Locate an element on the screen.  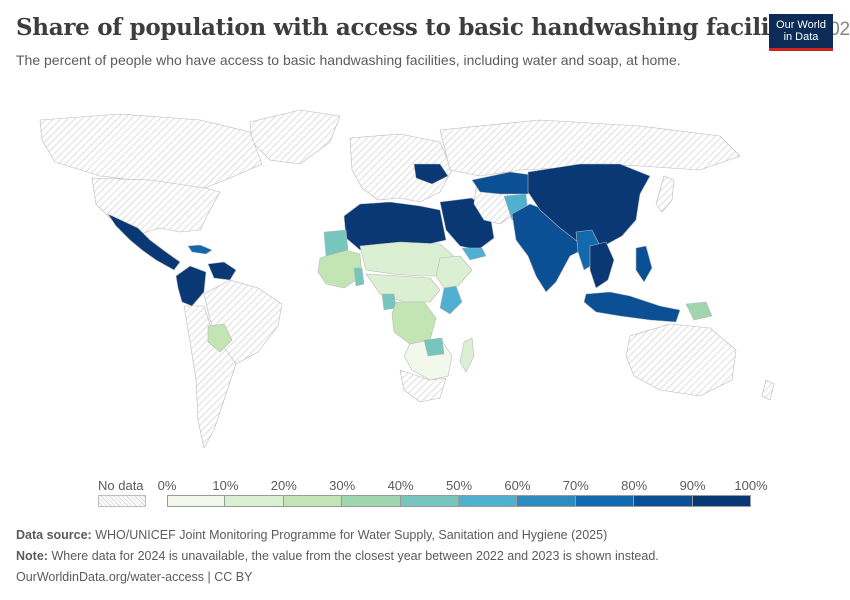
source-label: Data source: is located at coordinates (54, 535).